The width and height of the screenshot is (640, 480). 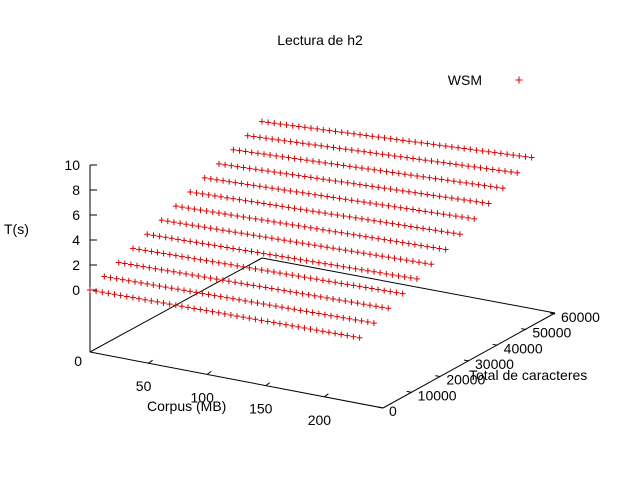 I want to click on x-tick-mark, so click(x=326, y=395).